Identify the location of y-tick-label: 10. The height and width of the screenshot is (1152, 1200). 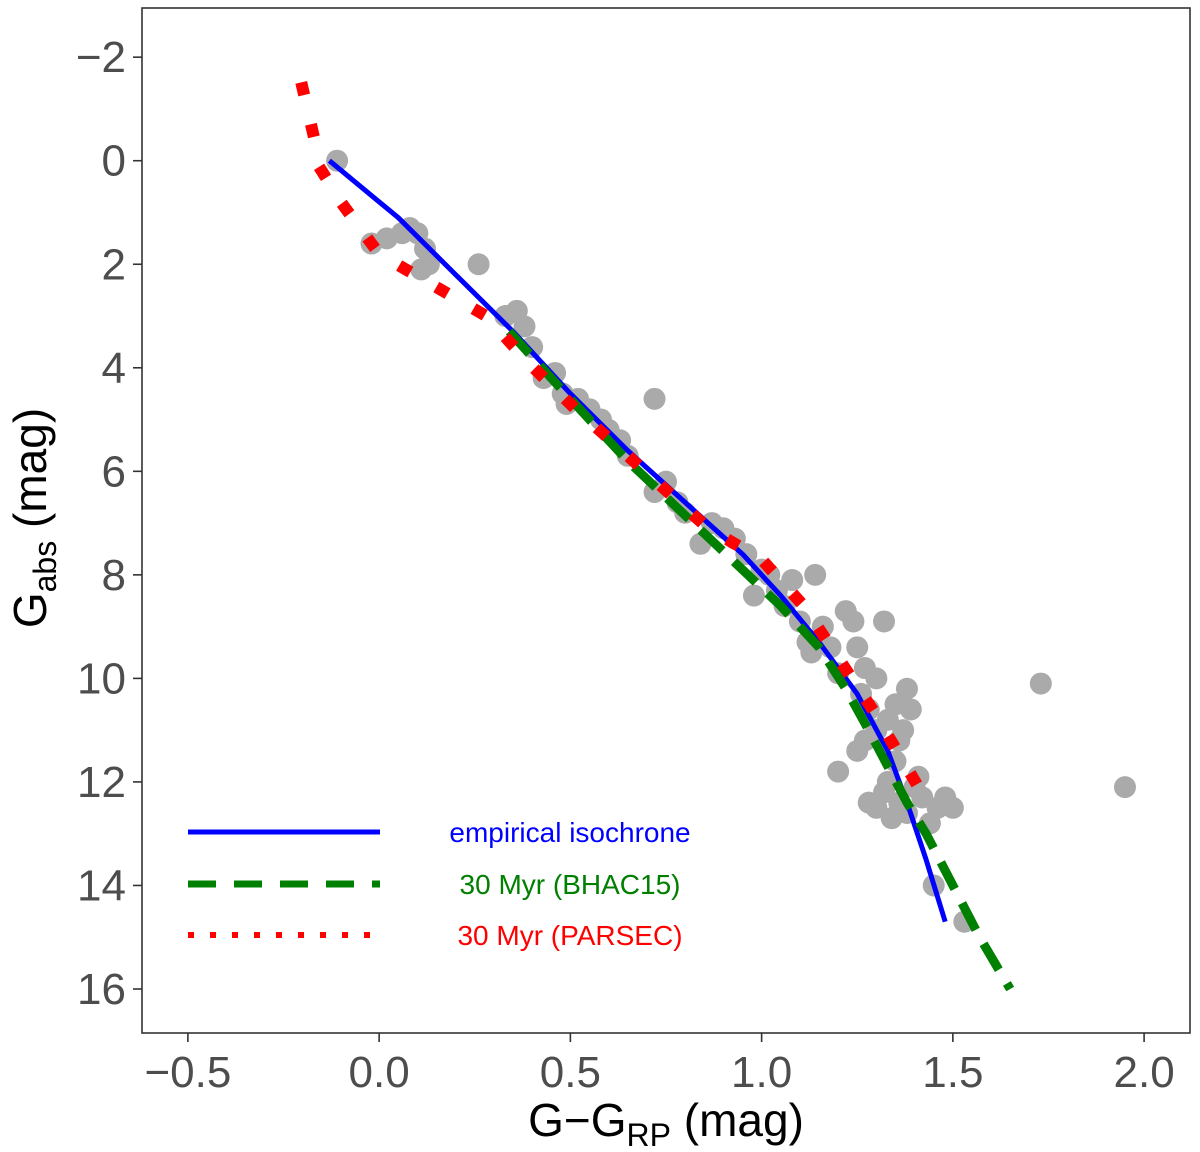
(101, 678).